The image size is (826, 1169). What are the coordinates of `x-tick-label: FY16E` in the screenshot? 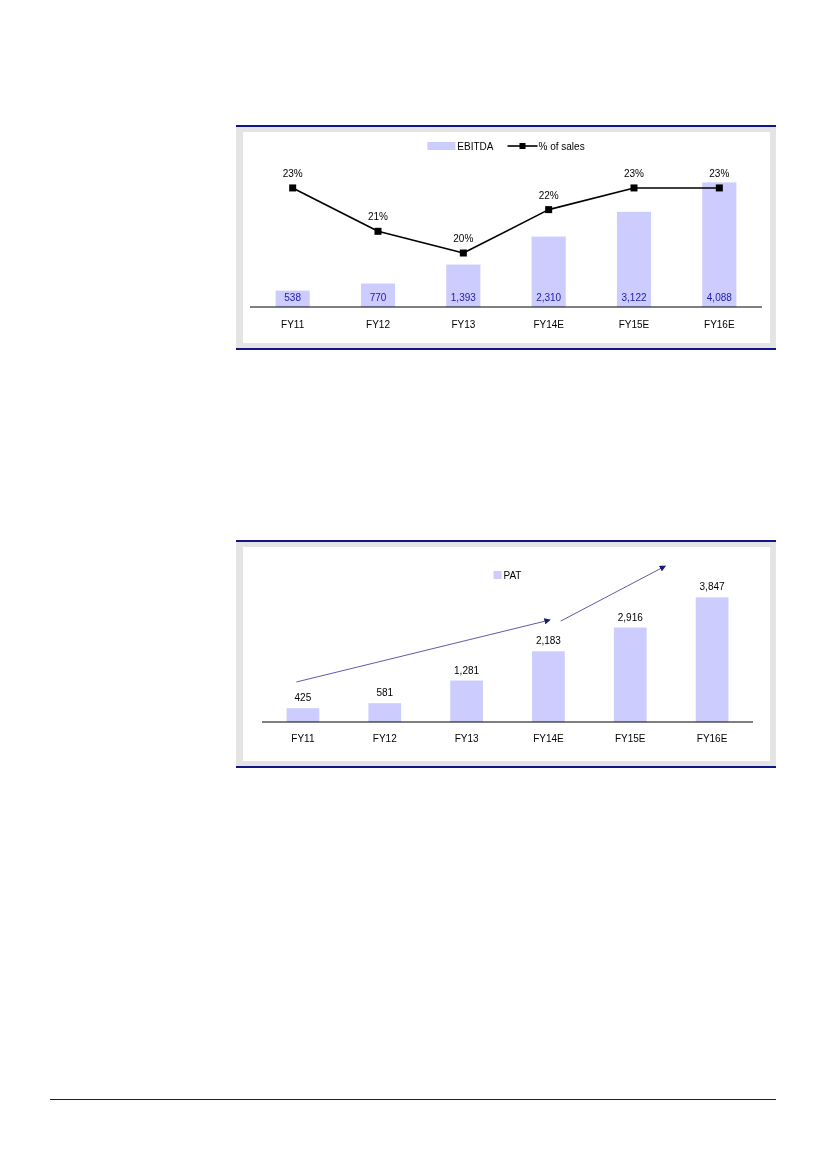 It's located at (712, 738).